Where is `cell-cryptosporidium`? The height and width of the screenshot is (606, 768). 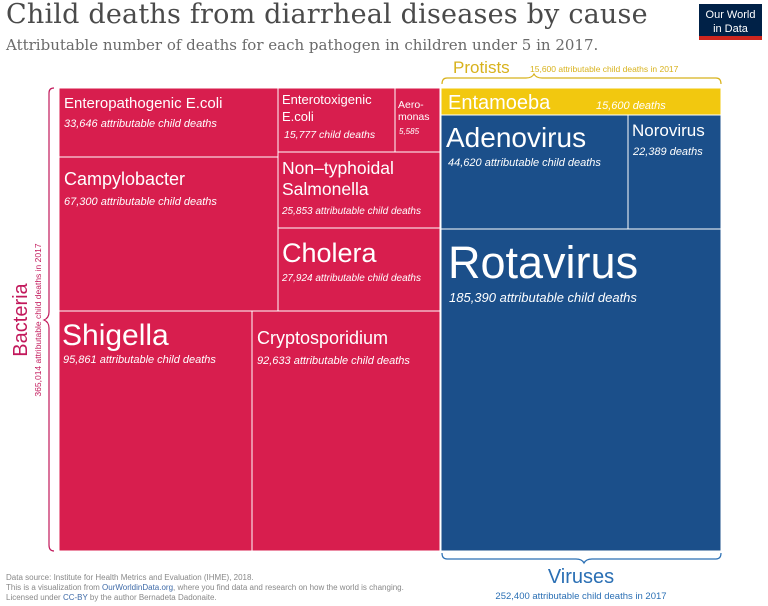
cell-cryptosporidium is located at coordinates (346, 431).